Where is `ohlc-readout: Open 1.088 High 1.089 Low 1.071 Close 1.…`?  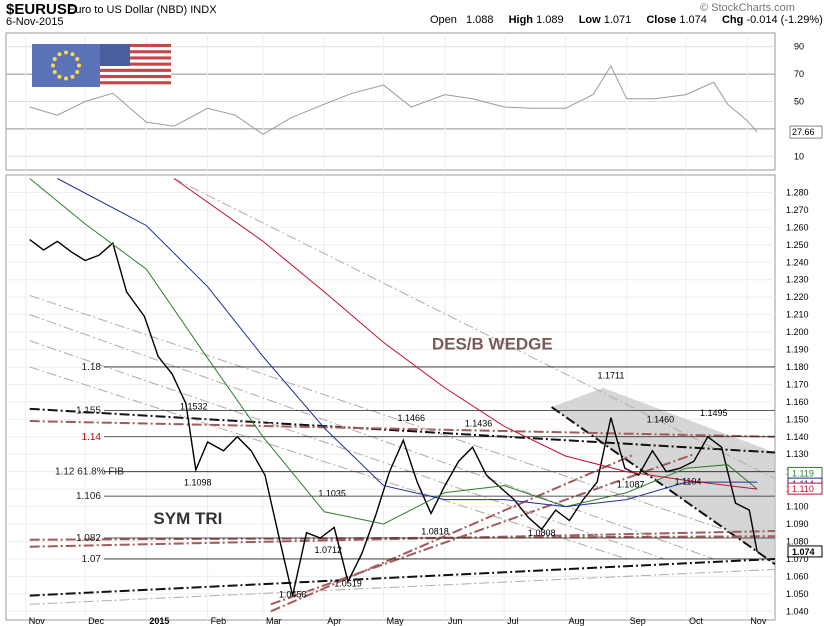 ohlc-readout: Open 1.088 High 1.089 Low 1.071 Close 1.… is located at coordinates (627, 20).